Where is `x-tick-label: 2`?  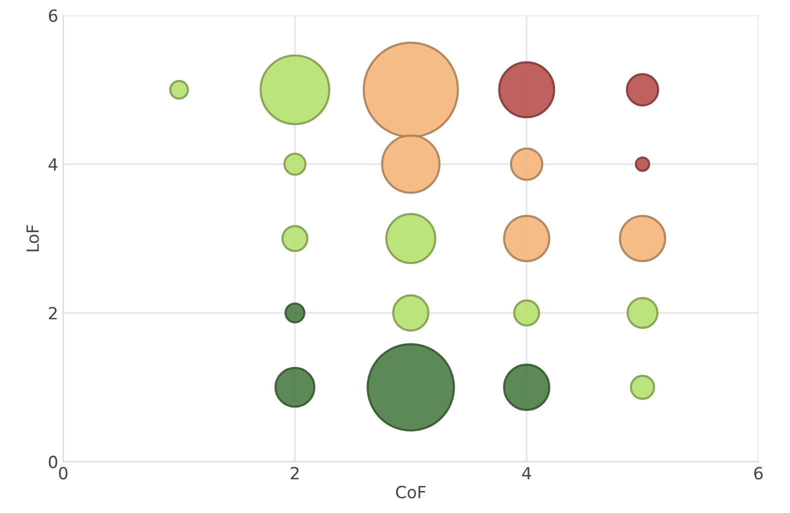 x-tick-label: 2 is located at coordinates (294, 473).